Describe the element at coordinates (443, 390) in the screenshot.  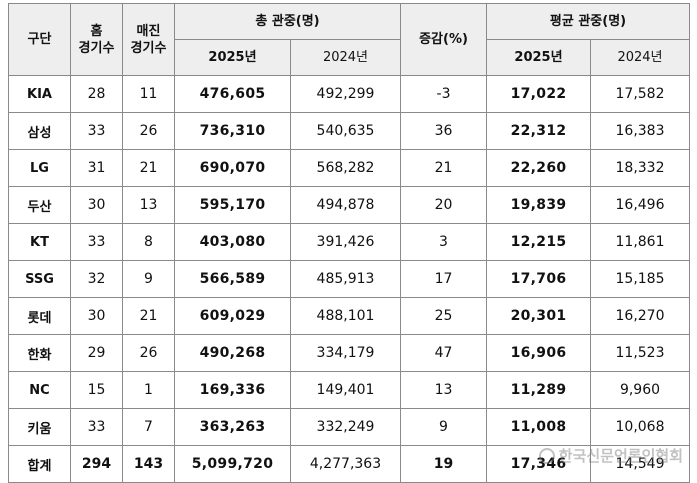
I see `cell-change: 13` at that location.